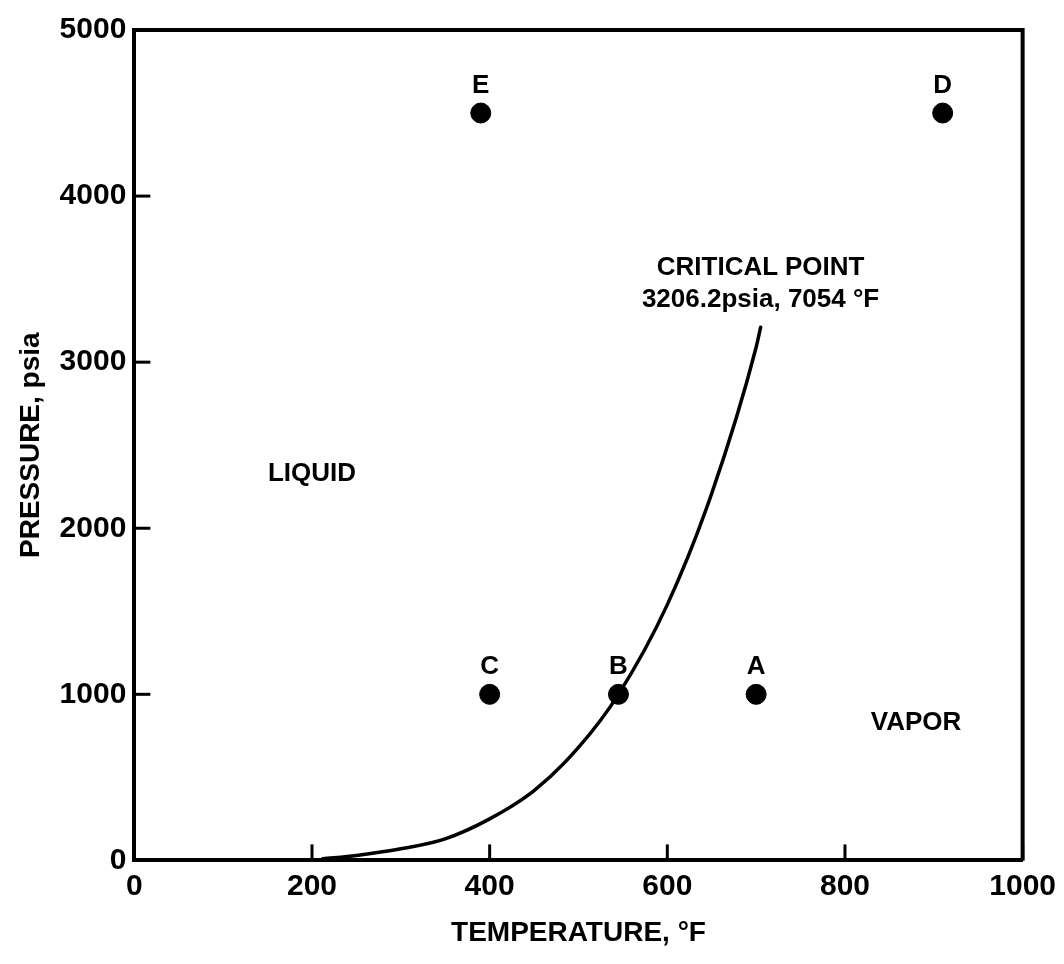 Image resolution: width=1064 pixels, height=964 pixels. I want to click on x-tick-label: 1000, so click(1023, 884).